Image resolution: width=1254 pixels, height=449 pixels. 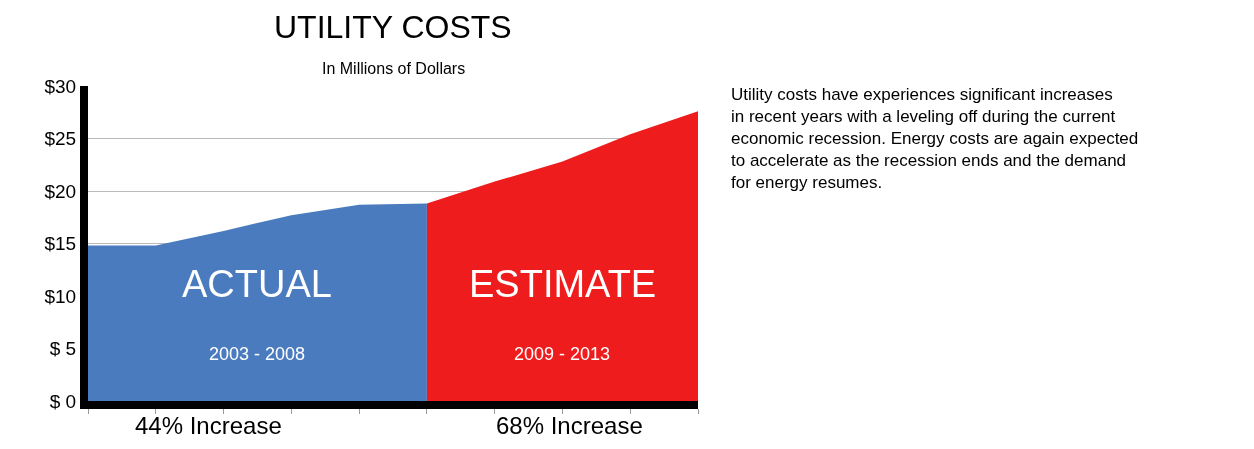 I want to click on annotation: 2009 - 2013, so click(x=562, y=354).